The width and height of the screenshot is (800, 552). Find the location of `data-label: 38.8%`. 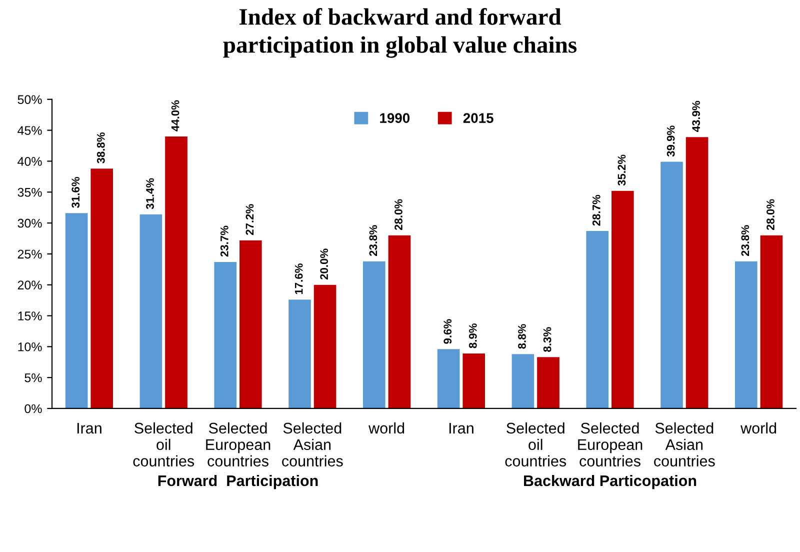

data-label: 38.8% is located at coordinates (100, 148).